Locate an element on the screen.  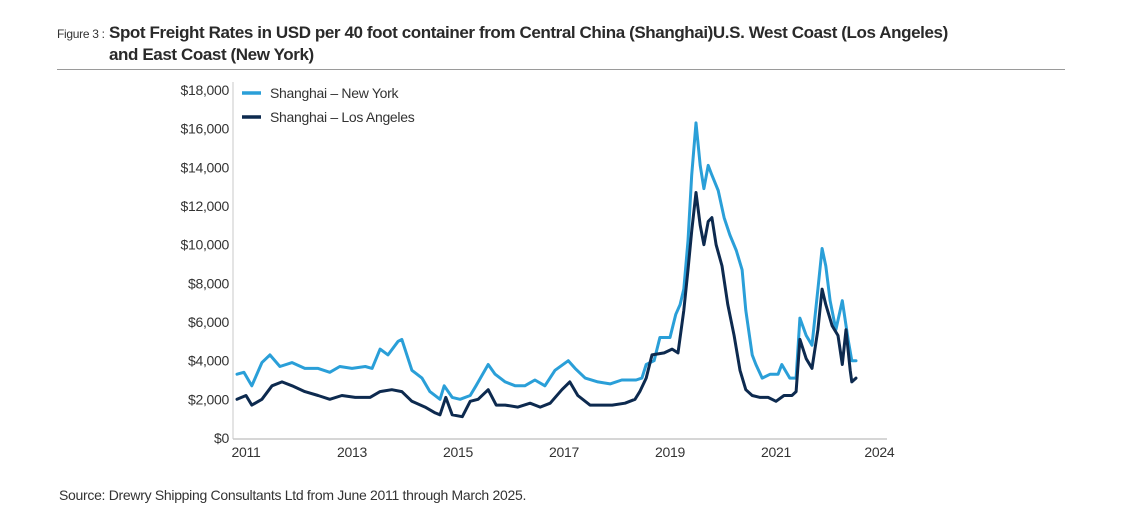
y-tick-label: $16,000 is located at coordinates (204, 129).